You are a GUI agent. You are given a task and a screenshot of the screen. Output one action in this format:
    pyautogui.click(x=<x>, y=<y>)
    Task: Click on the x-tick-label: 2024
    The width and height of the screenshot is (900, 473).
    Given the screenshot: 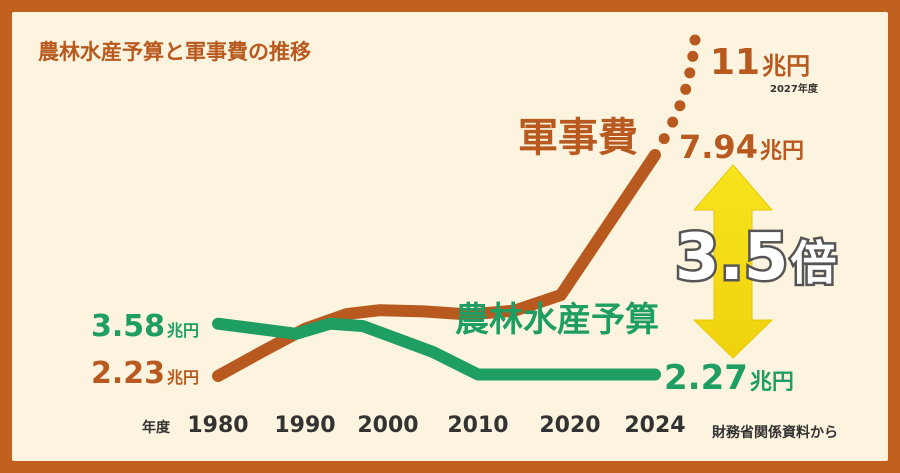 What is the action you would take?
    pyautogui.click(x=654, y=425)
    